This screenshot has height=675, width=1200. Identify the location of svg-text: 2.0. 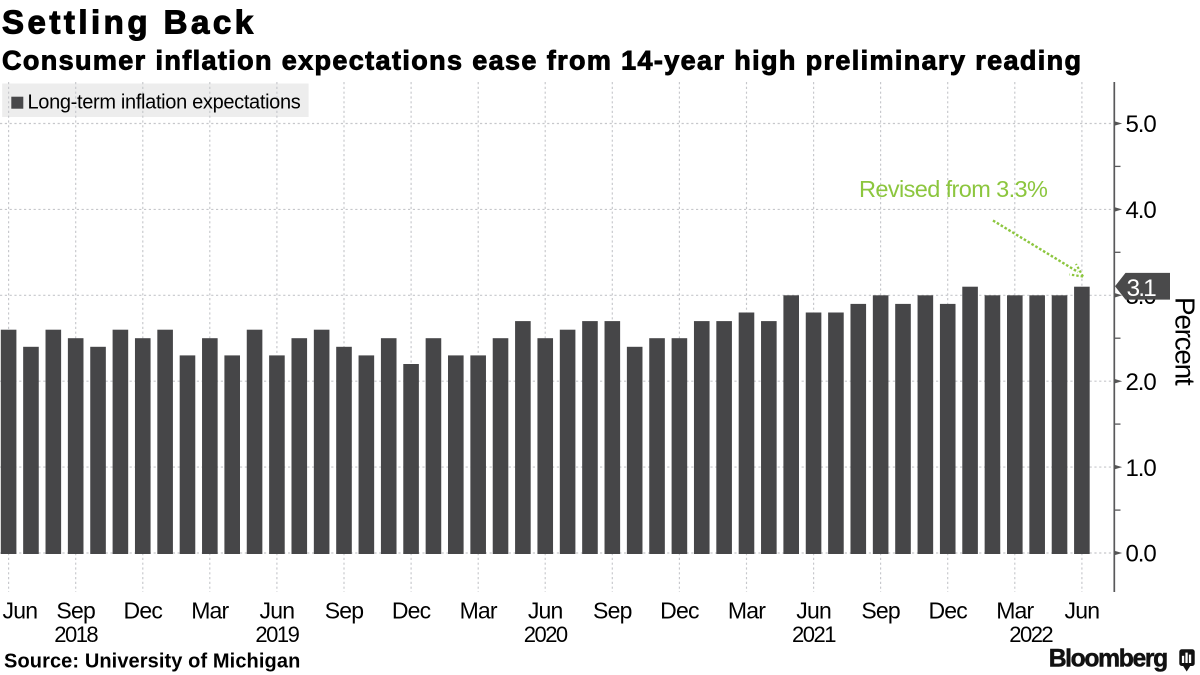
(1141, 382).